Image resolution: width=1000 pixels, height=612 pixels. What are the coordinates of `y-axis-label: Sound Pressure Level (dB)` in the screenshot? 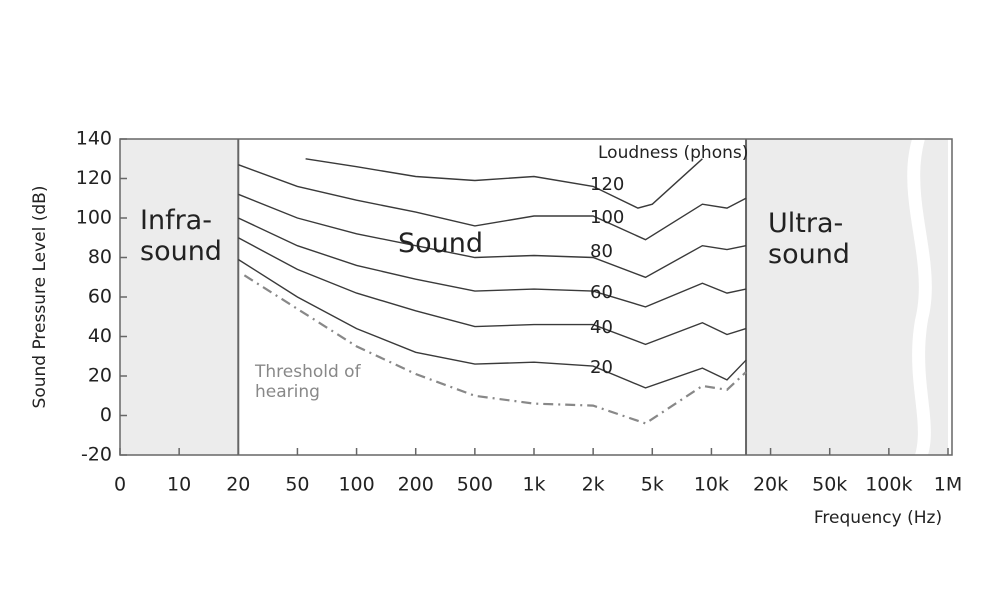 It's located at (40, 297).